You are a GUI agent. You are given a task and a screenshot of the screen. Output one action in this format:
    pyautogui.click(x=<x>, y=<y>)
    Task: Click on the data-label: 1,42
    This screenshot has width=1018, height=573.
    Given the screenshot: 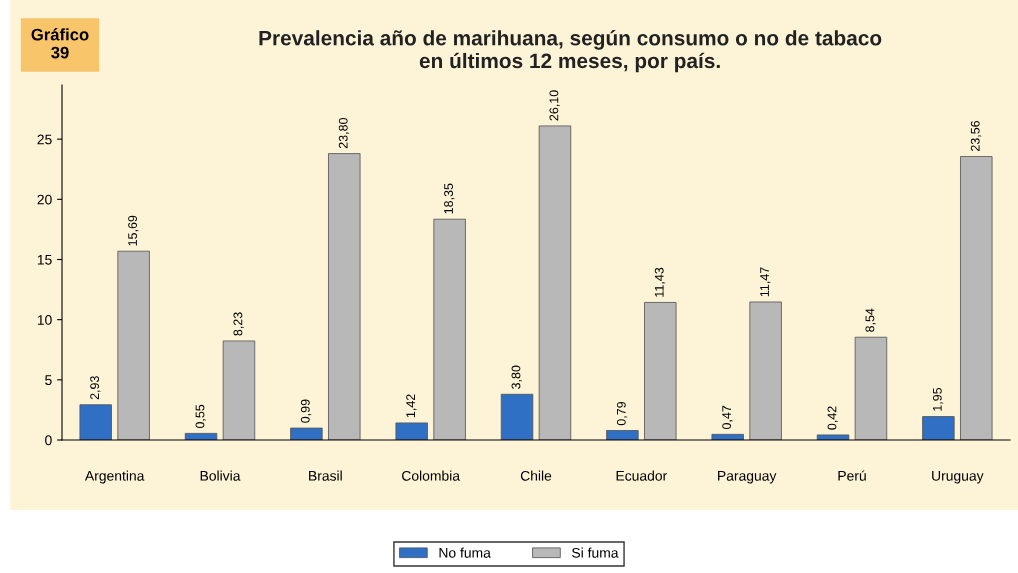 What is the action you would take?
    pyautogui.click(x=411, y=406)
    